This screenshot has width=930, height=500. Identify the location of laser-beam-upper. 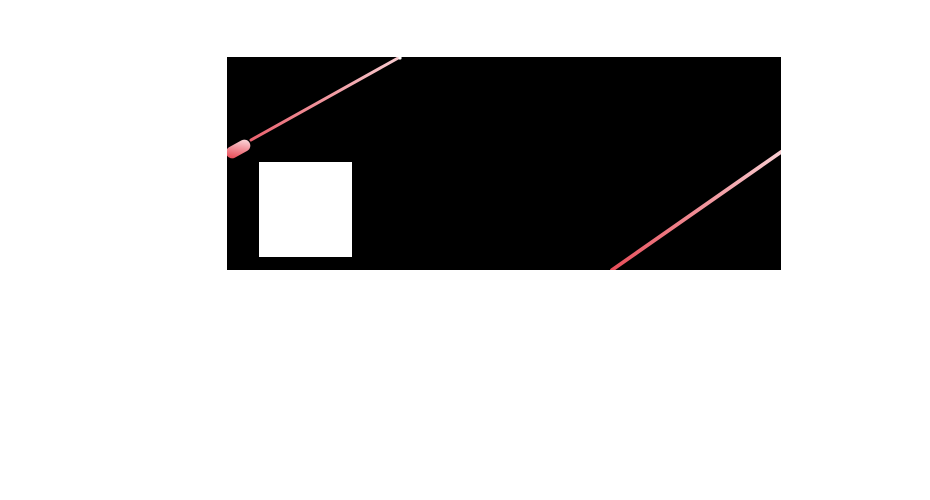
(325, 99).